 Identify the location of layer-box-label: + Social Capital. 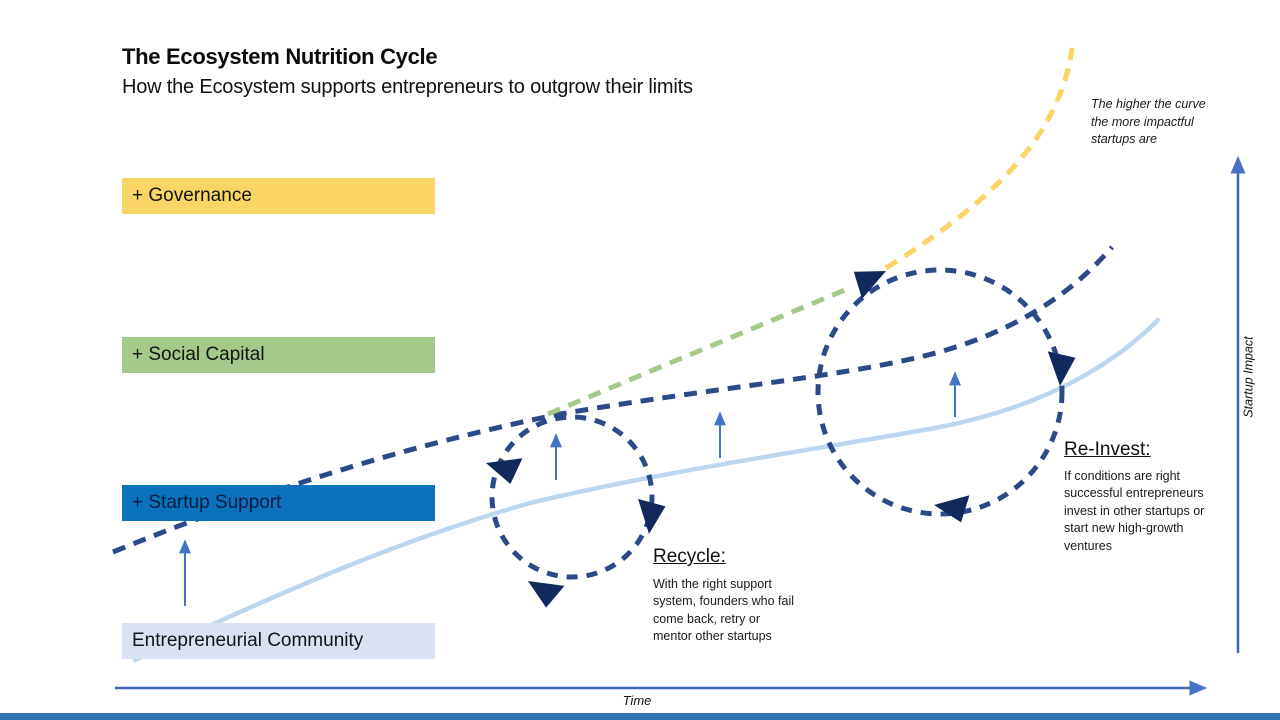
(198, 354).